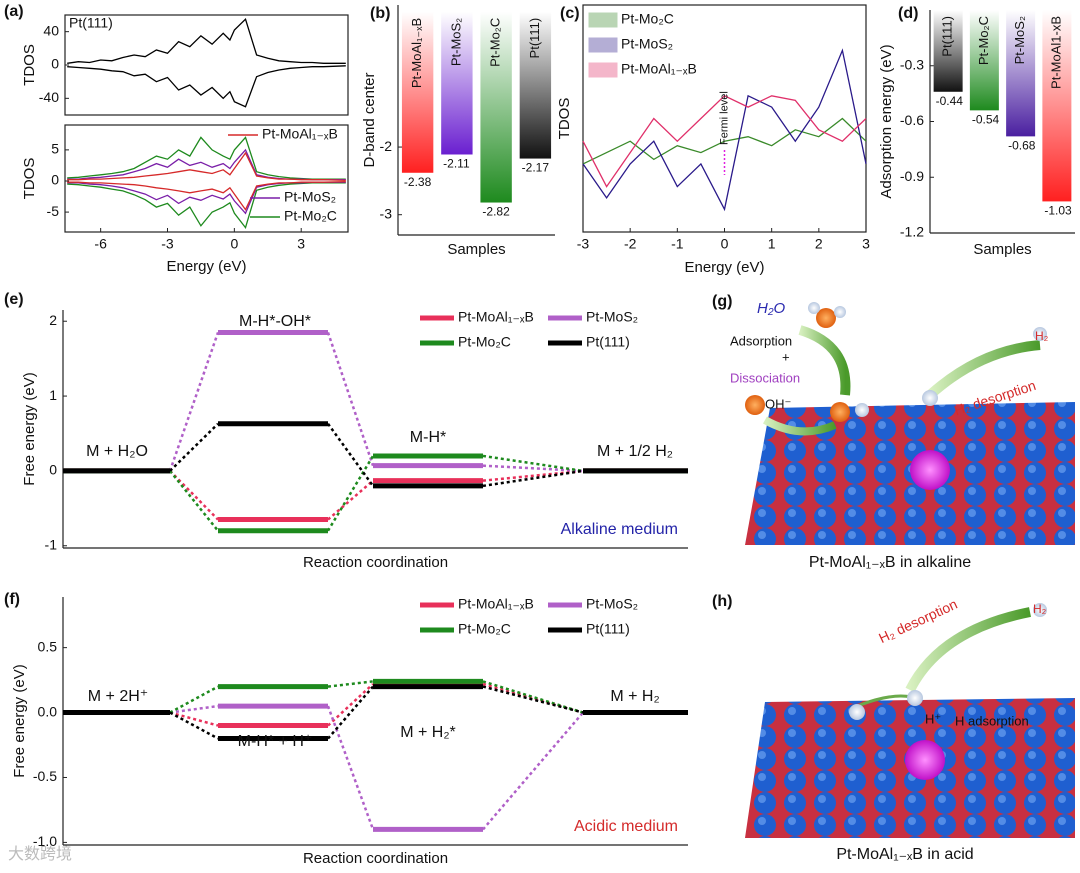 Image resolution: width=1080 pixels, height=873 pixels. What do you see at coordinates (310, 197) in the screenshot?
I see `legend-label: Pt-MoS₂` at bounding box center [310, 197].